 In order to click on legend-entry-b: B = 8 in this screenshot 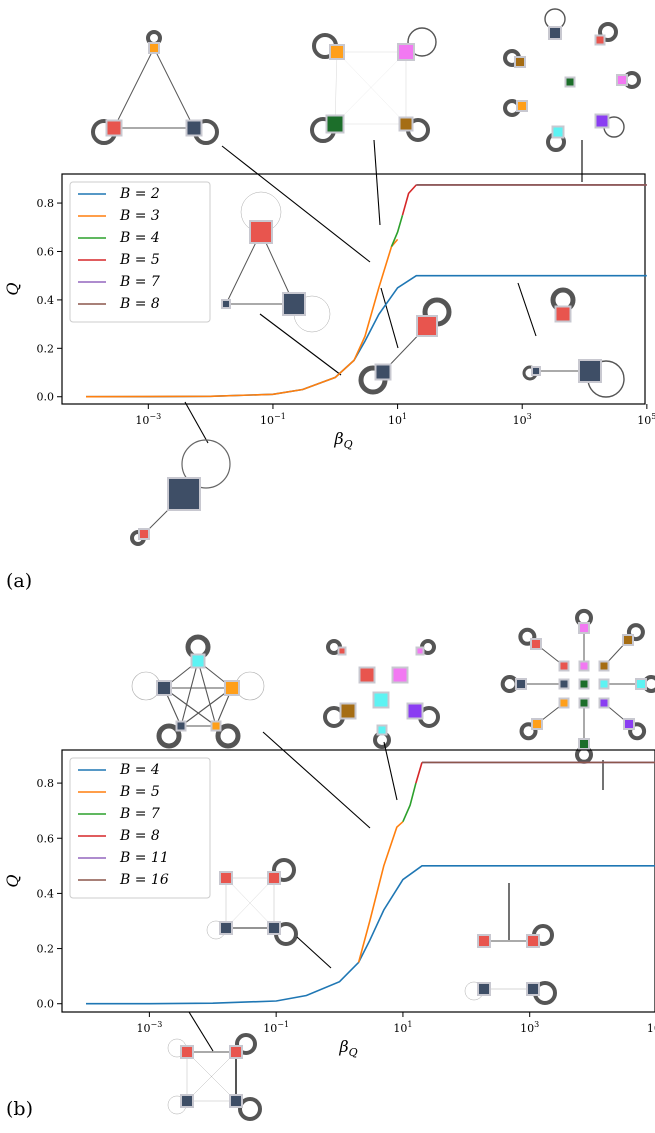, I will do `click(139, 836)`.